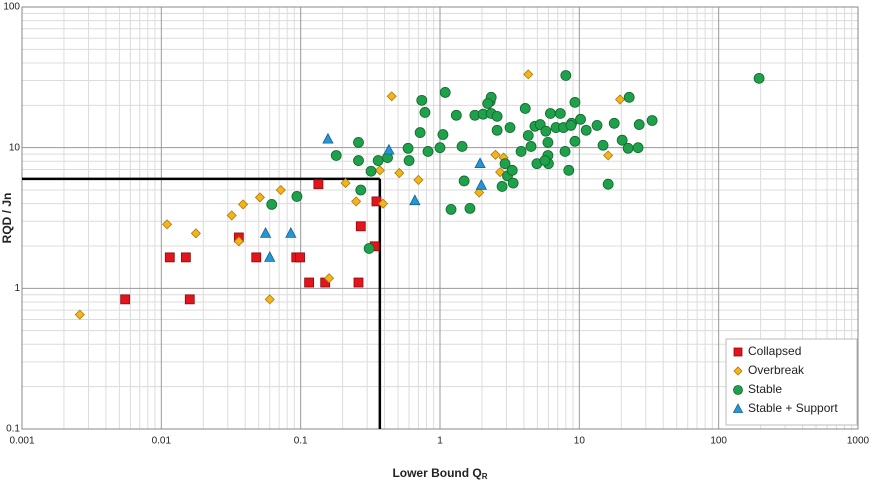  What do you see at coordinates (485, 476) in the screenshot?
I see `x-label-subscript: R` at bounding box center [485, 476].